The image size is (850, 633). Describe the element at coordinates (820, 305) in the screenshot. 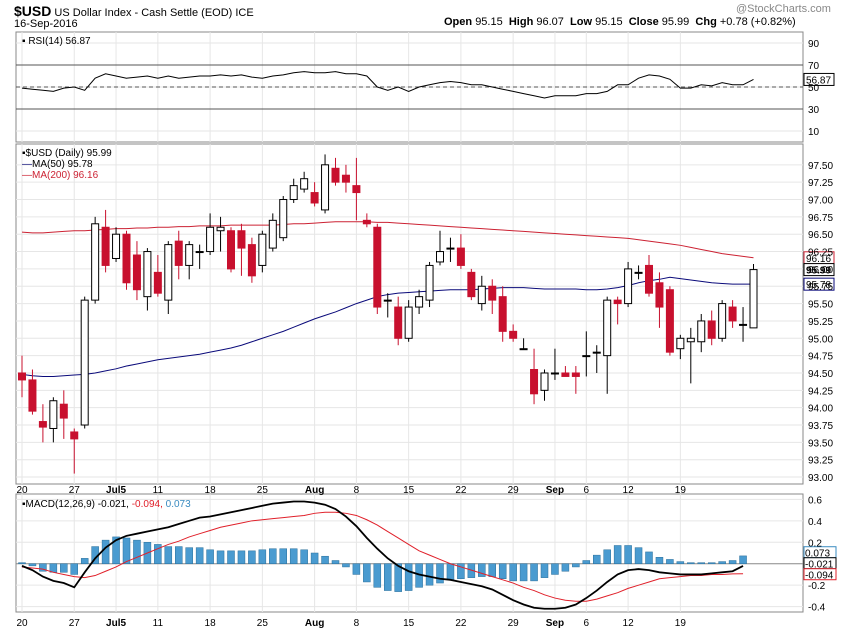

I see `price-tick-label: 95.50` at that location.